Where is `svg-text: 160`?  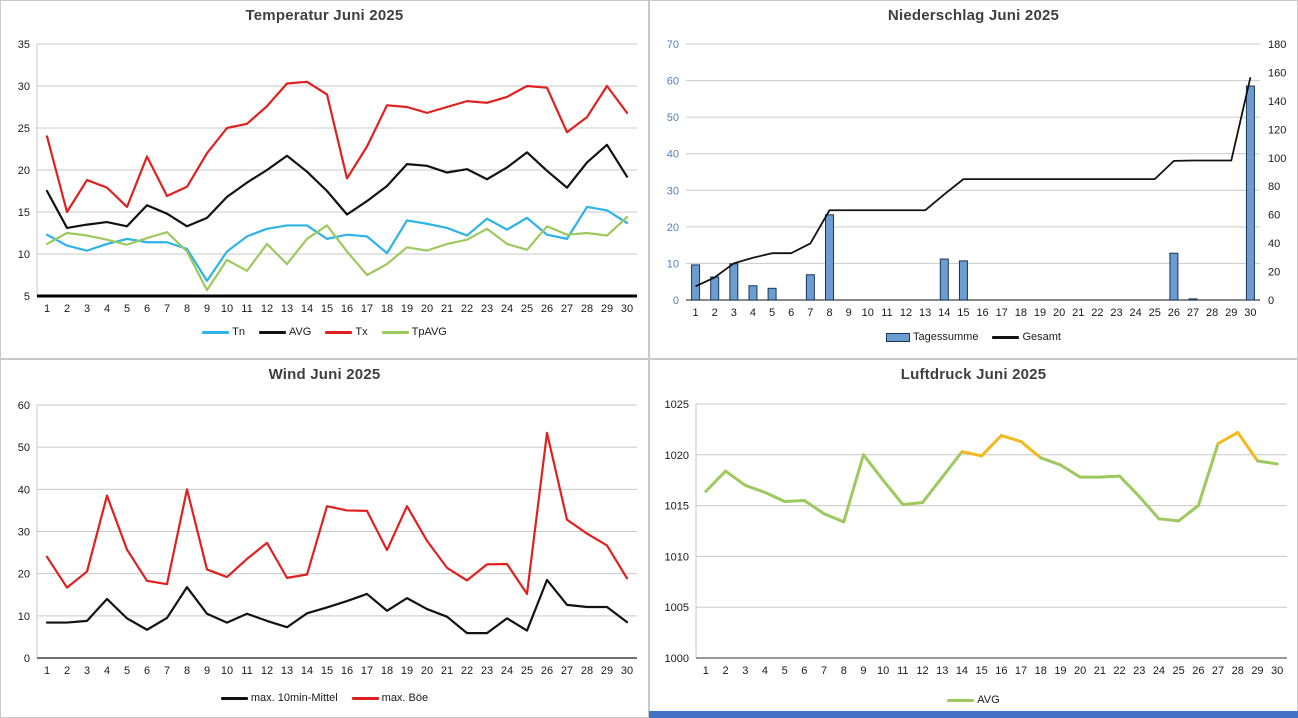
svg-text: 160 is located at coordinates (1277, 73).